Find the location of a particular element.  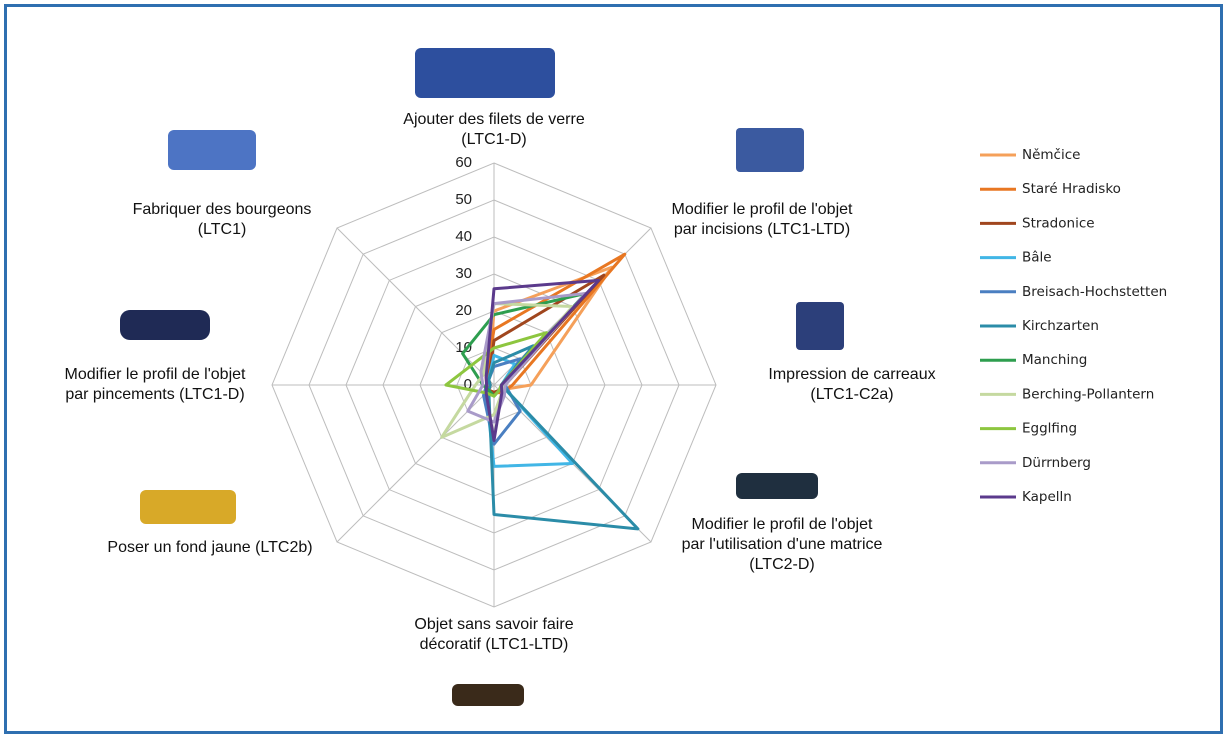

legend-label: Egglfing is located at coordinates (1049, 429).